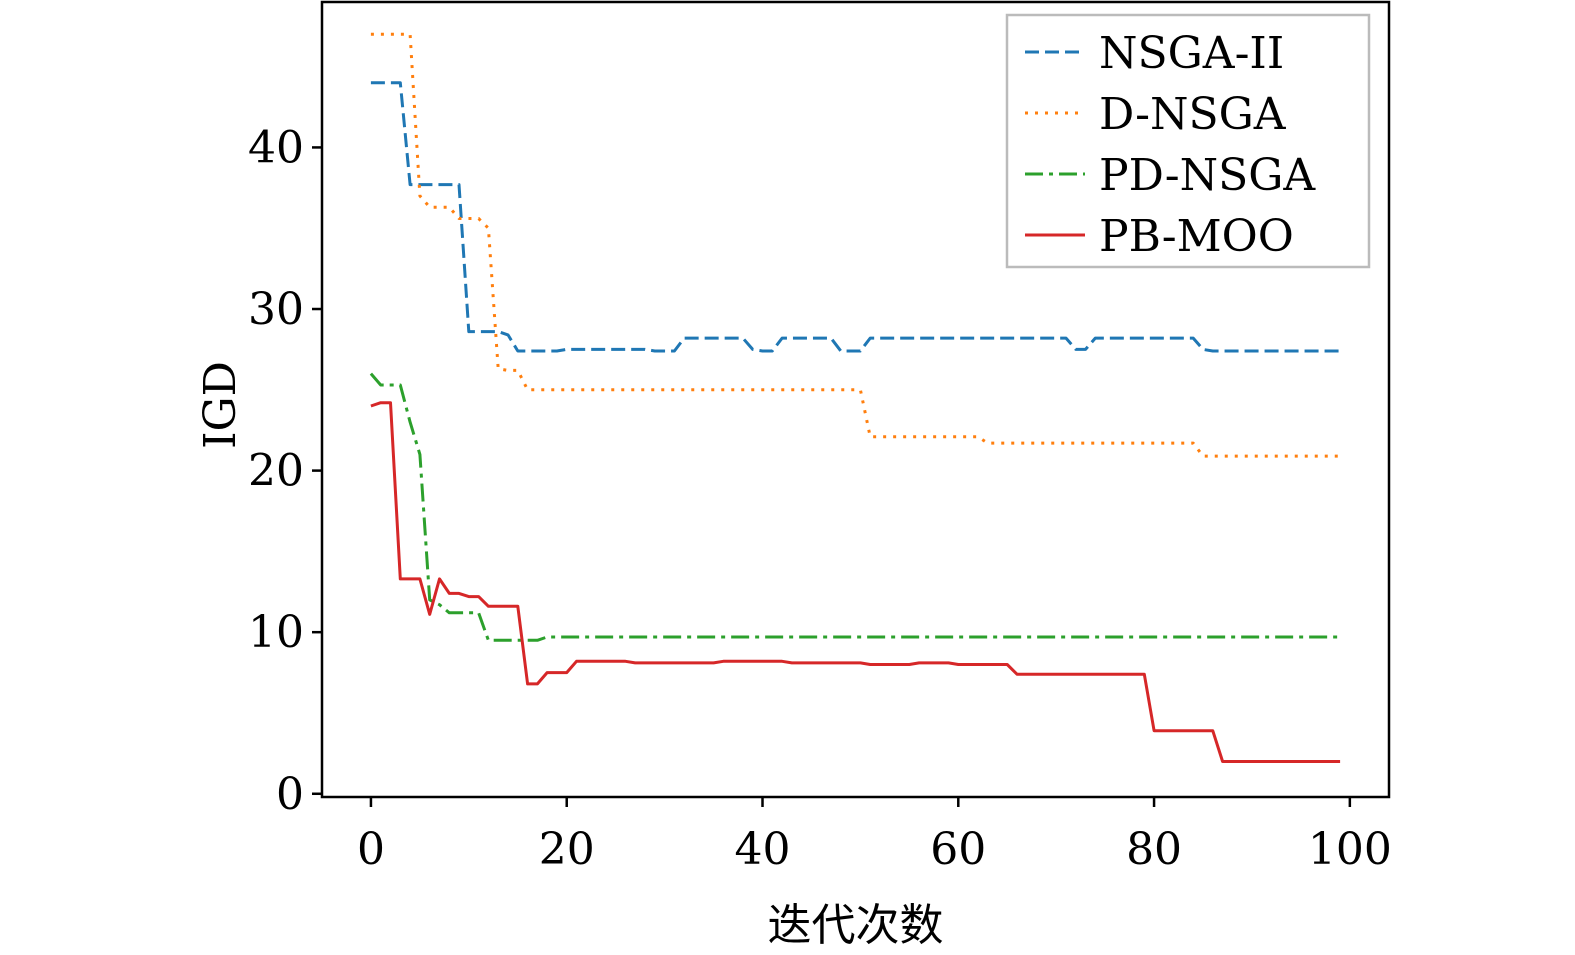  Describe the element at coordinates (290, 794) in the screenshot. I see `y-tick-label: 0` at that location.